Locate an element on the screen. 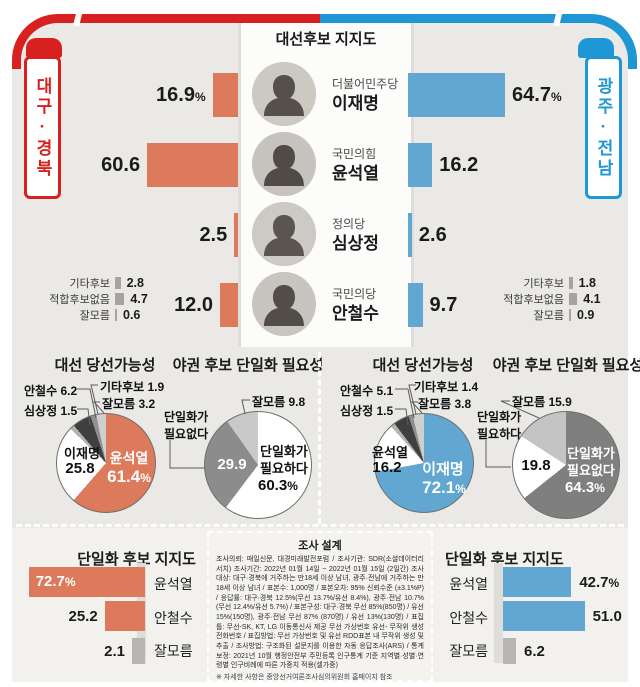 The width and height of the screenshot is (640, 687). pie-callout: 안철수 5.1 is located at coordinates (367, 391).